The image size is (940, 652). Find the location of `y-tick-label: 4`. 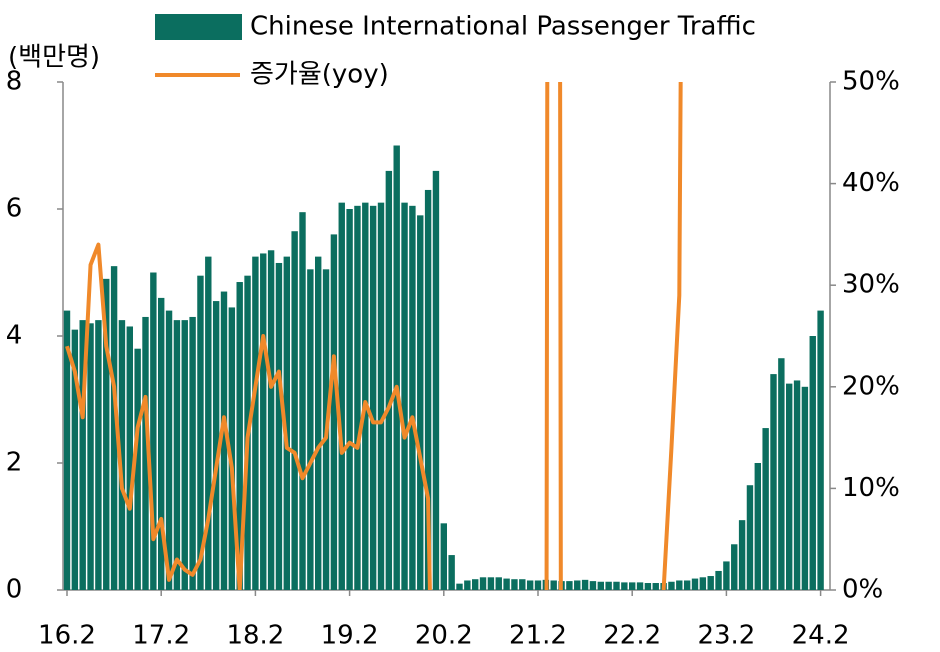

y-tick-label: 4 is located at coordinates (14, 336).